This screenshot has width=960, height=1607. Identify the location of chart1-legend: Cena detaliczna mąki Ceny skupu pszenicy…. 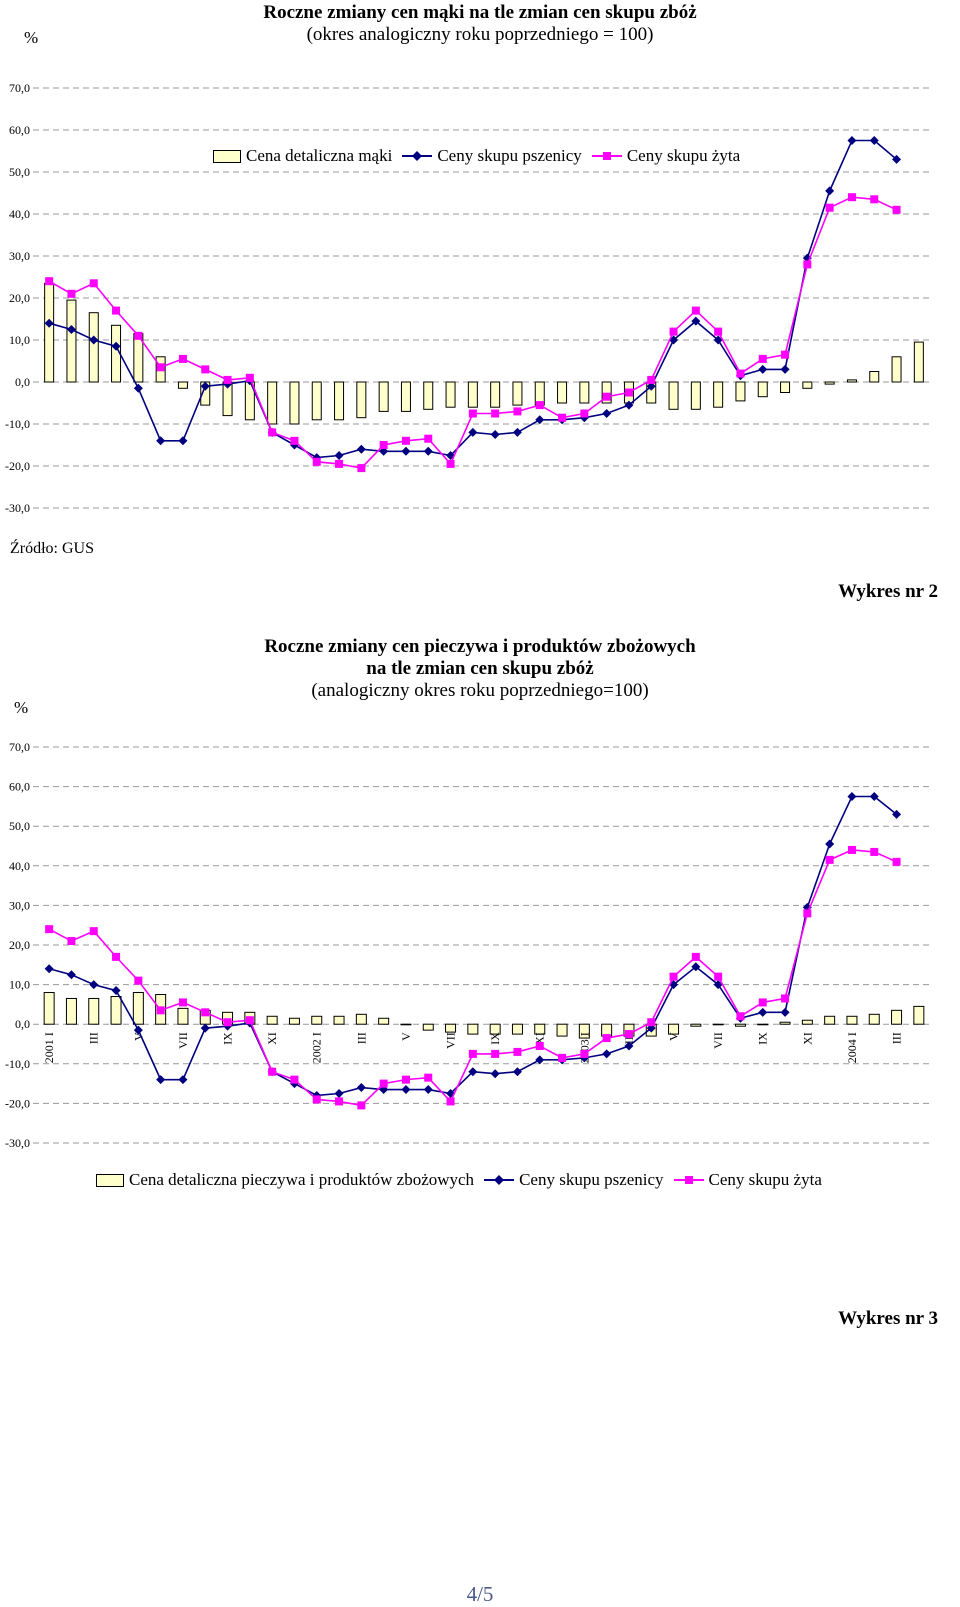
(481, 156).